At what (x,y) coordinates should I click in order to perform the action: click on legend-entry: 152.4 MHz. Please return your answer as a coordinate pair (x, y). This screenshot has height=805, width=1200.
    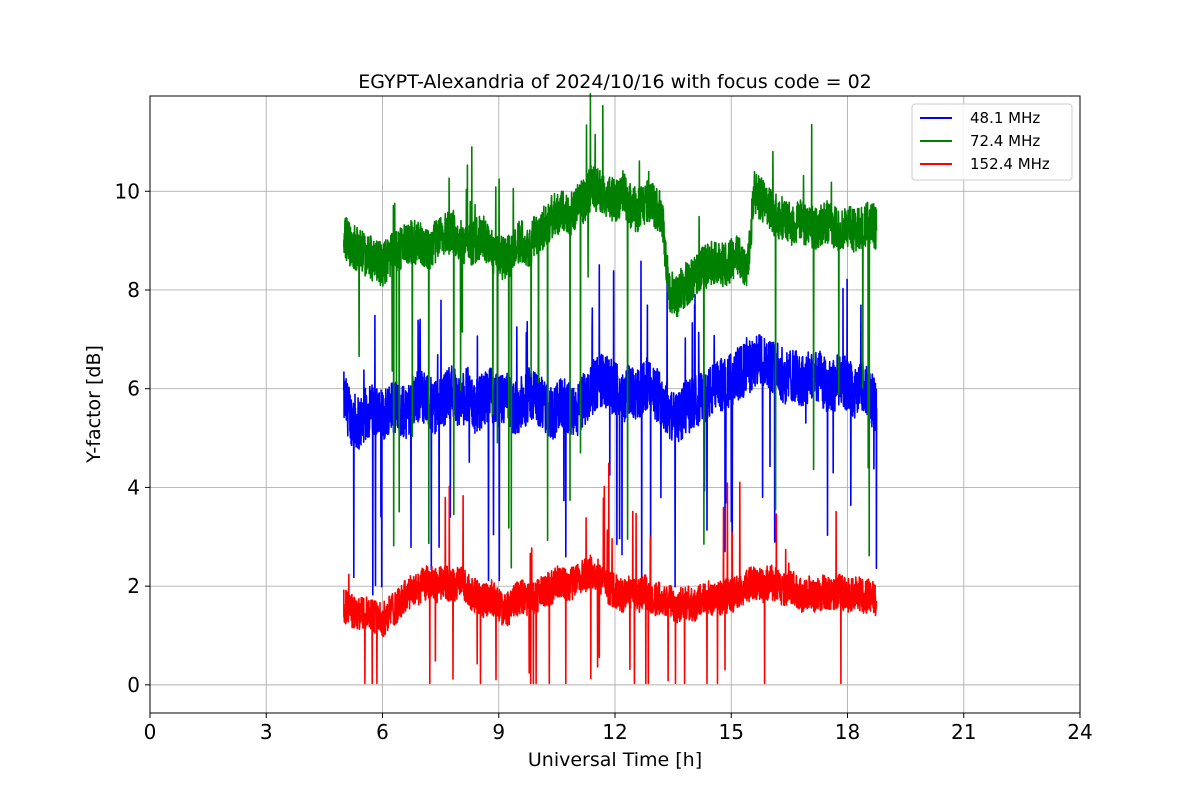
    Looking at the image, I should click on (1010, 164).